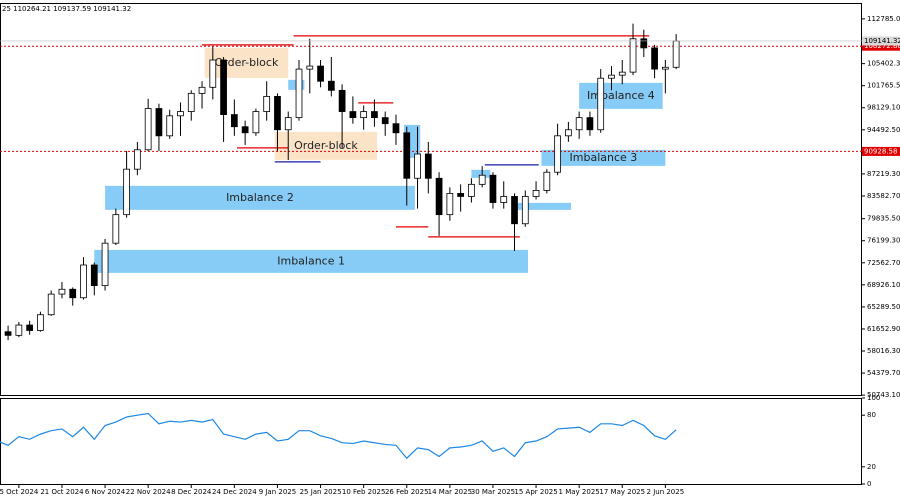  I want to click on zone-label: Imbalance 4, so click(621, 95).